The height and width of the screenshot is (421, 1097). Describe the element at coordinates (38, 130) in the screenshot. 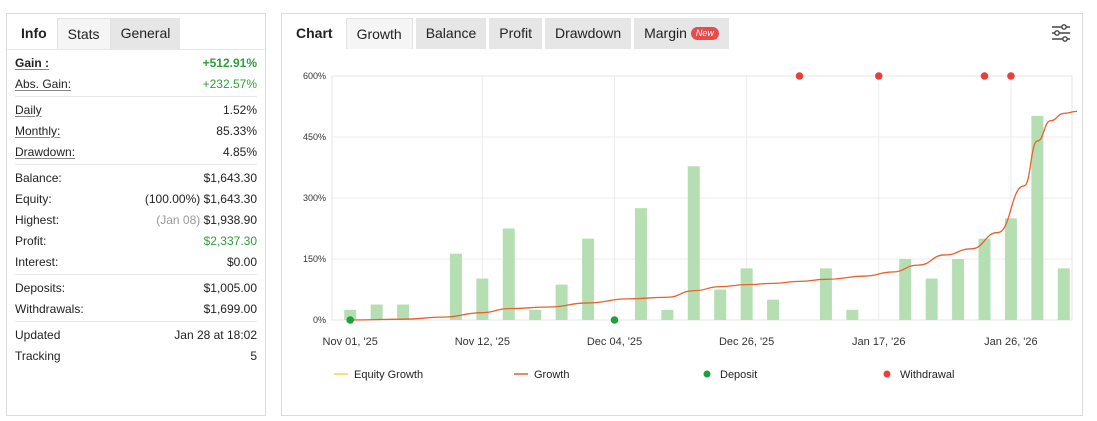

I see `stat-label: Monthly:` at that location.